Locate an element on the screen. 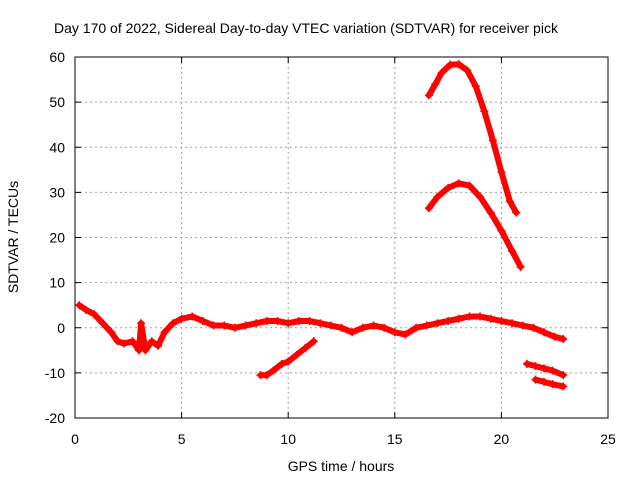 Image resolution: width=640 pixels, height=480 pixels. y-tick-label: 40 is located at coordinates (57, 147).